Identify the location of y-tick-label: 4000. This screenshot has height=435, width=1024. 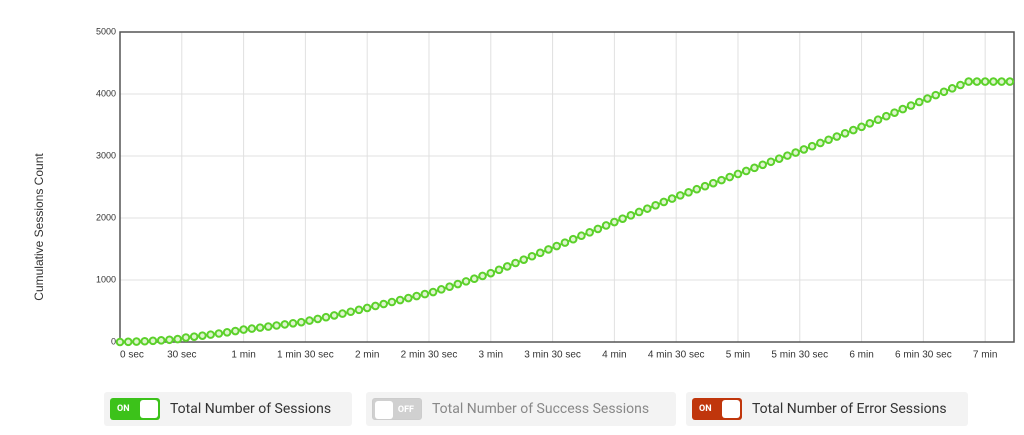
(106, 93).